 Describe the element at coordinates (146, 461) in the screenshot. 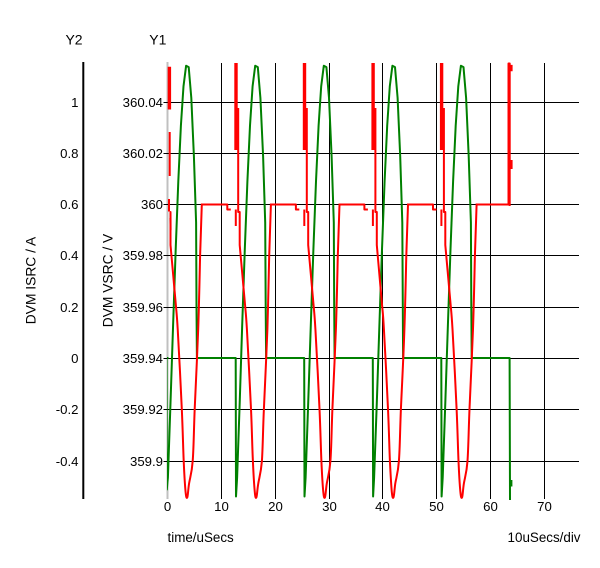

I see `svg-text: 359.9` at that location.